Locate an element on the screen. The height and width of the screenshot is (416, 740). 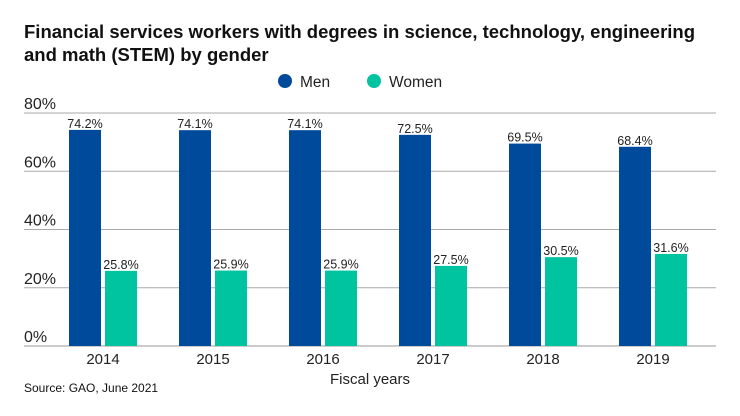
bar-women-2017 is located at coordinates (451, 305).